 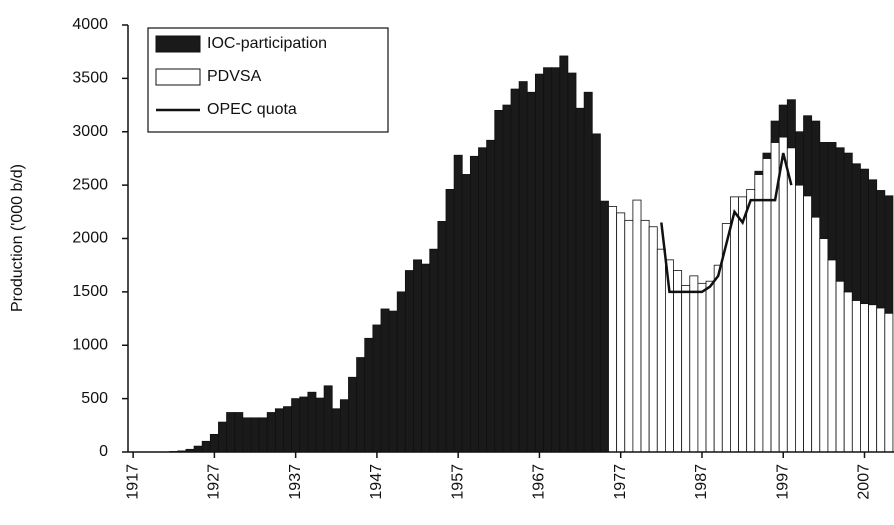 I want to click on x-tick-label: 1927, so click(x=214, y=482).